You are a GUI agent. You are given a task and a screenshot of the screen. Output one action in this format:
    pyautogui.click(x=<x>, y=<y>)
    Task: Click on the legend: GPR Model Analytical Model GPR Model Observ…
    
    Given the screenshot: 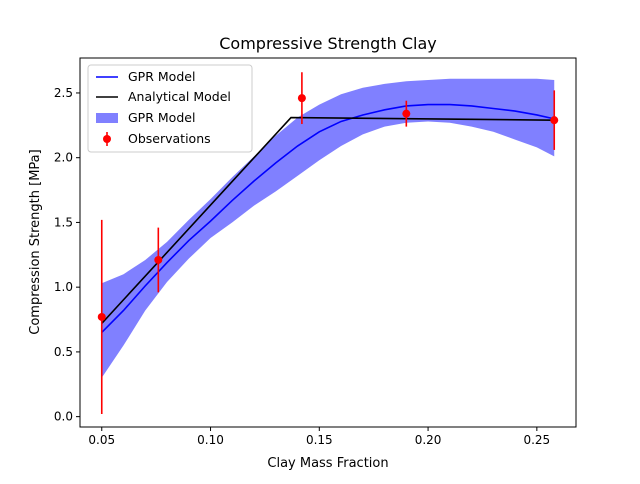 What is the action you would take?
    pyautogui.click(x=170, y=108)
    